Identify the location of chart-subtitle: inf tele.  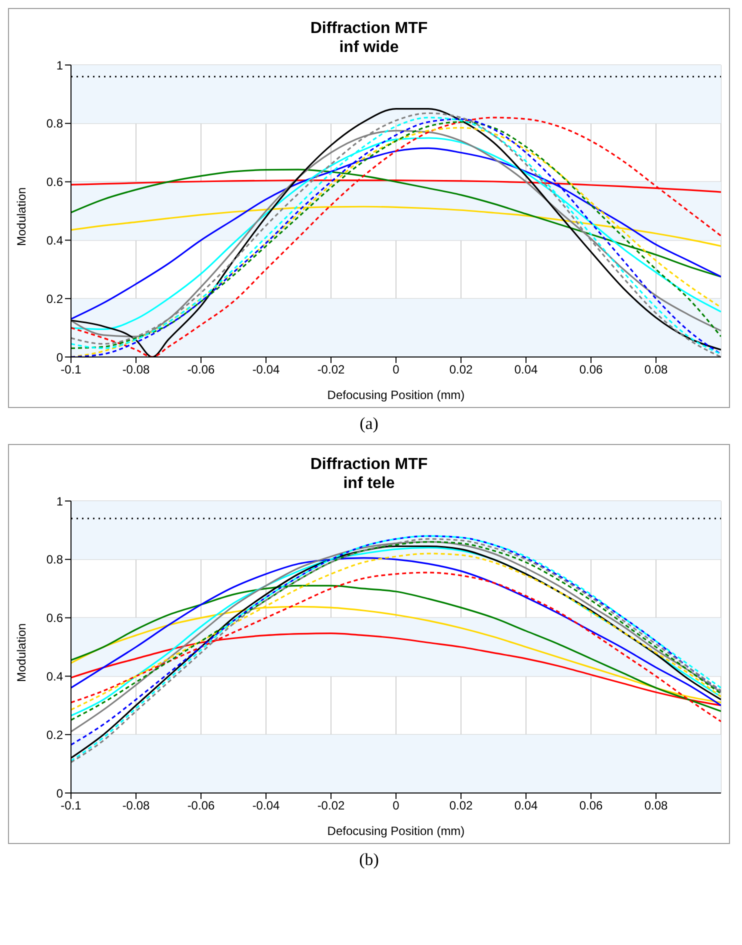
(369, 483).